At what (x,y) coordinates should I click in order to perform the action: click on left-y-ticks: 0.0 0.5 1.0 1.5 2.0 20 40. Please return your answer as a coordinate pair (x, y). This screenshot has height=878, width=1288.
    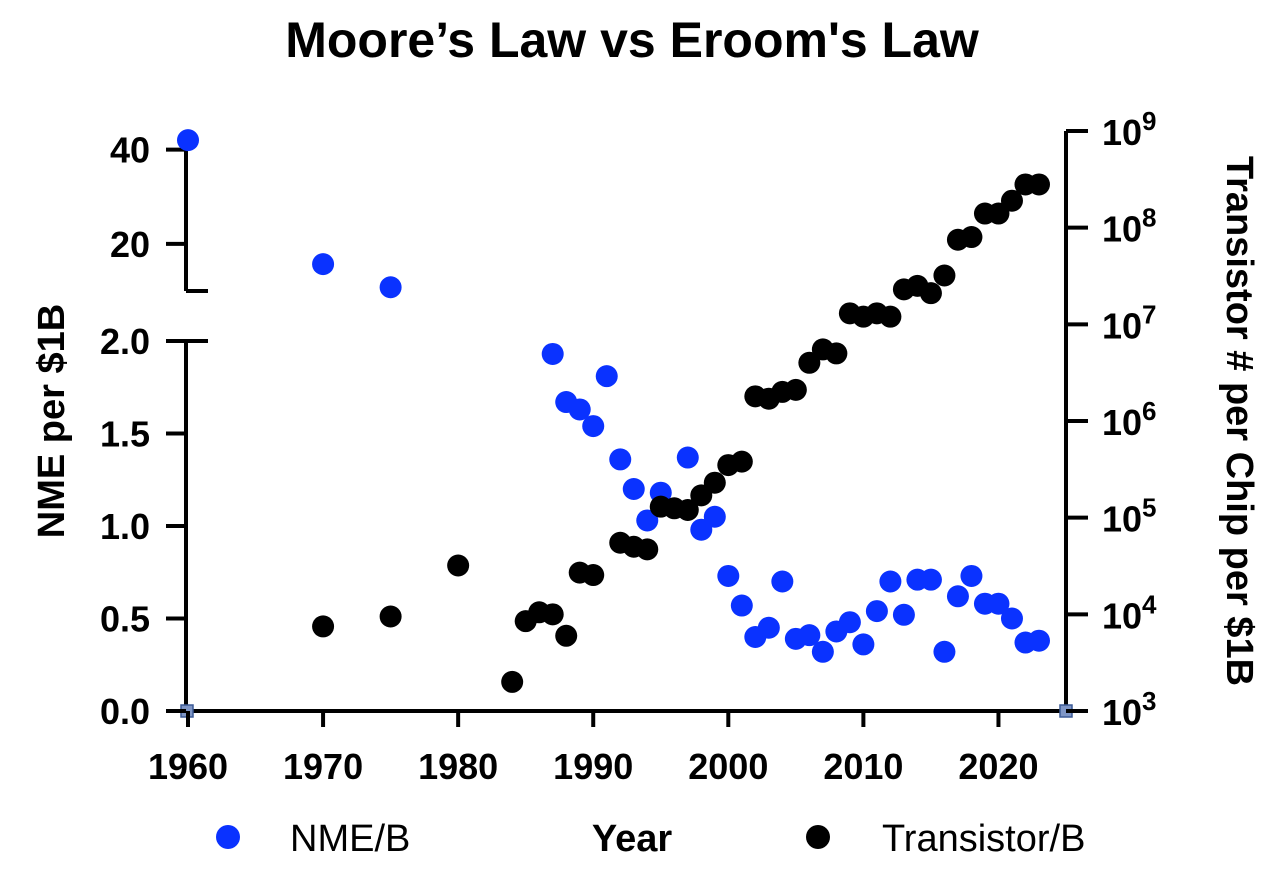
    Looking at the image, I should click on (143, 431).